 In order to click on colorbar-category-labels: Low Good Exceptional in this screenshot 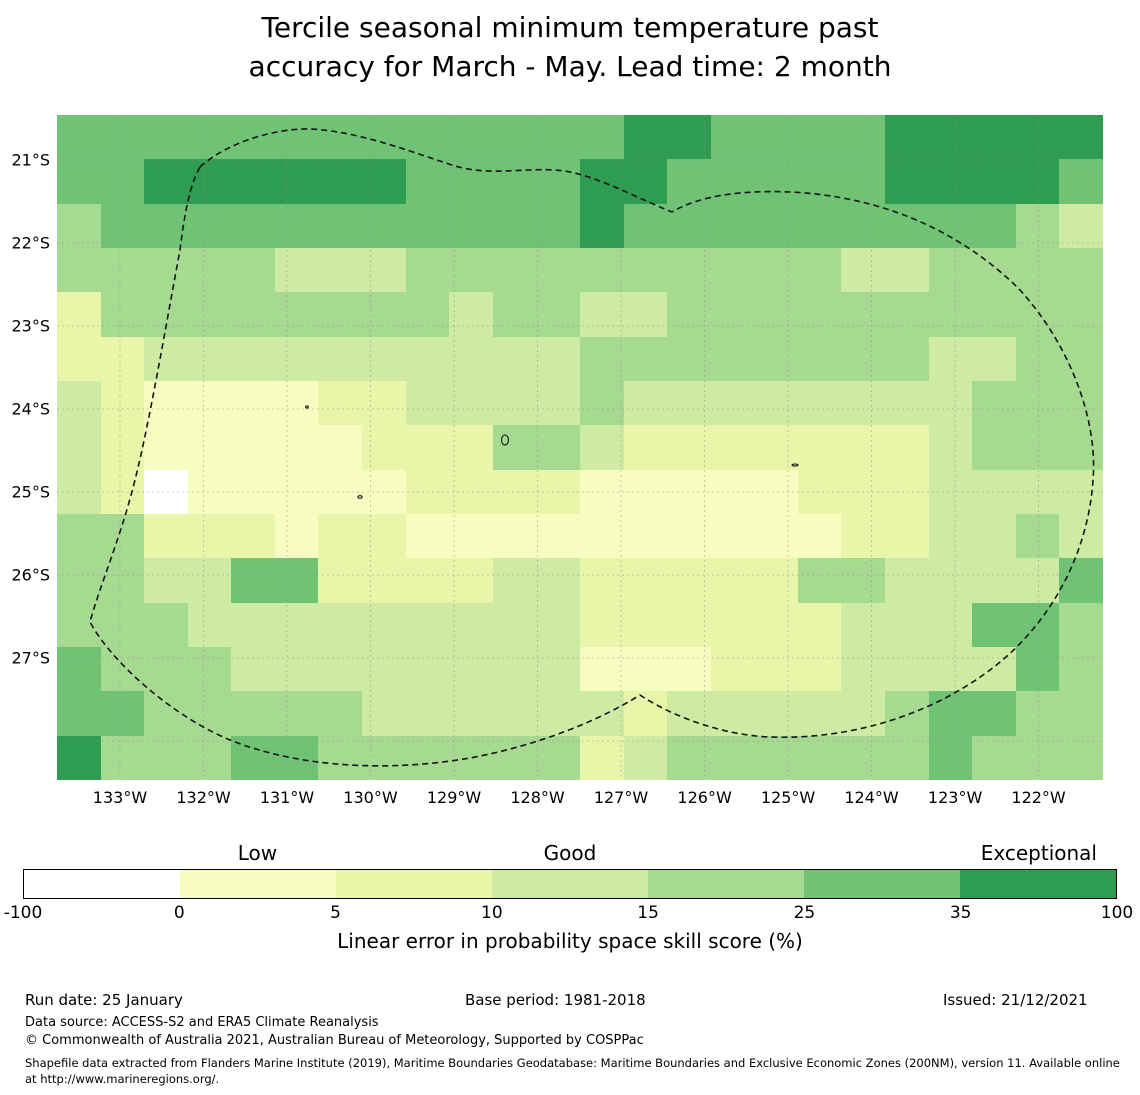, I will do `click(570, 854)`.